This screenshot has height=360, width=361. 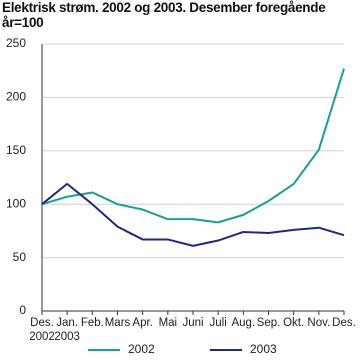 I want to click on y-tick-label: 150, so click(x=16, y=150).